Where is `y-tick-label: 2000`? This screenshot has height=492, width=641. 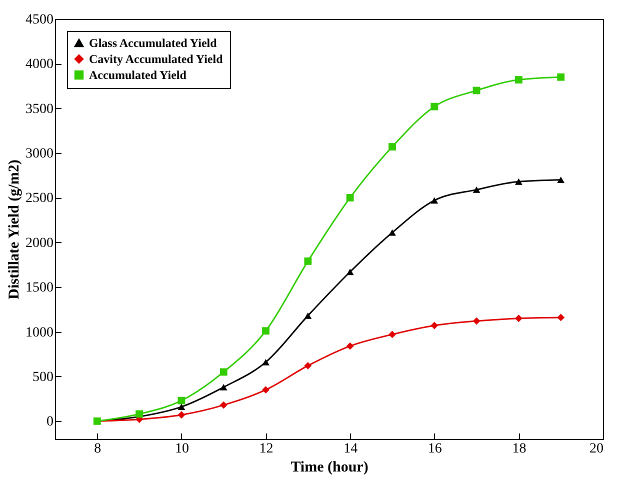
y-tick-label: 2000 is located at coordinates (40, 243).